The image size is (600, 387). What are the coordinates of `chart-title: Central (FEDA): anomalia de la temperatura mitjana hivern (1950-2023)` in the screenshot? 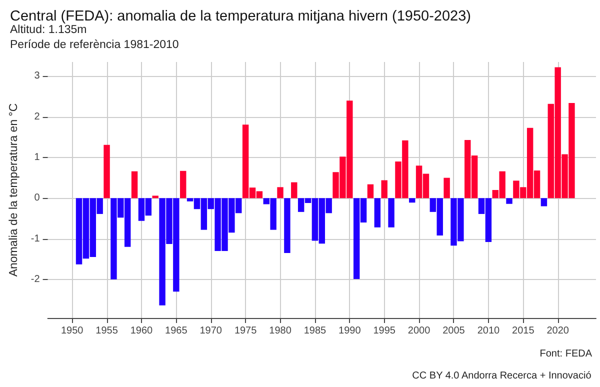 It's located at (240, 16).